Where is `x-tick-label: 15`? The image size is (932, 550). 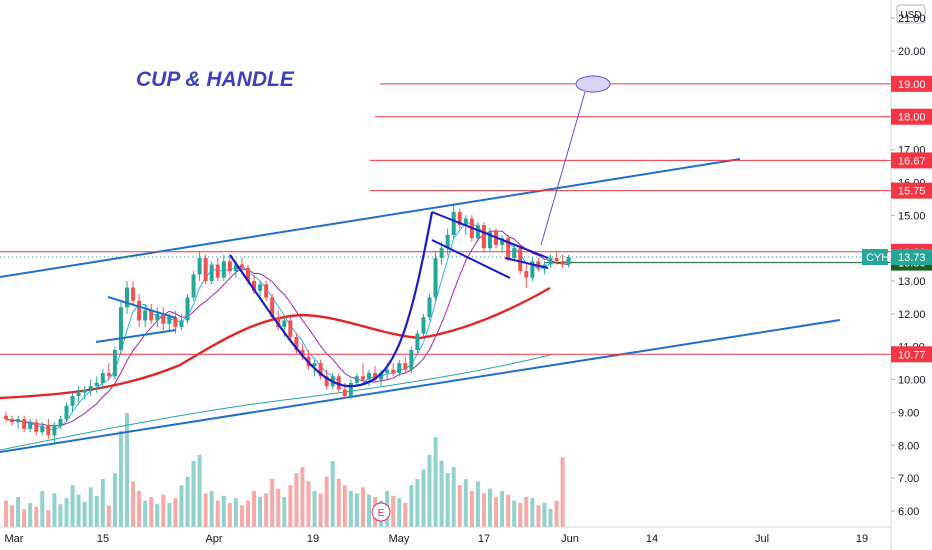
x-tick-label: 15 is located at coordinates (103, 539).